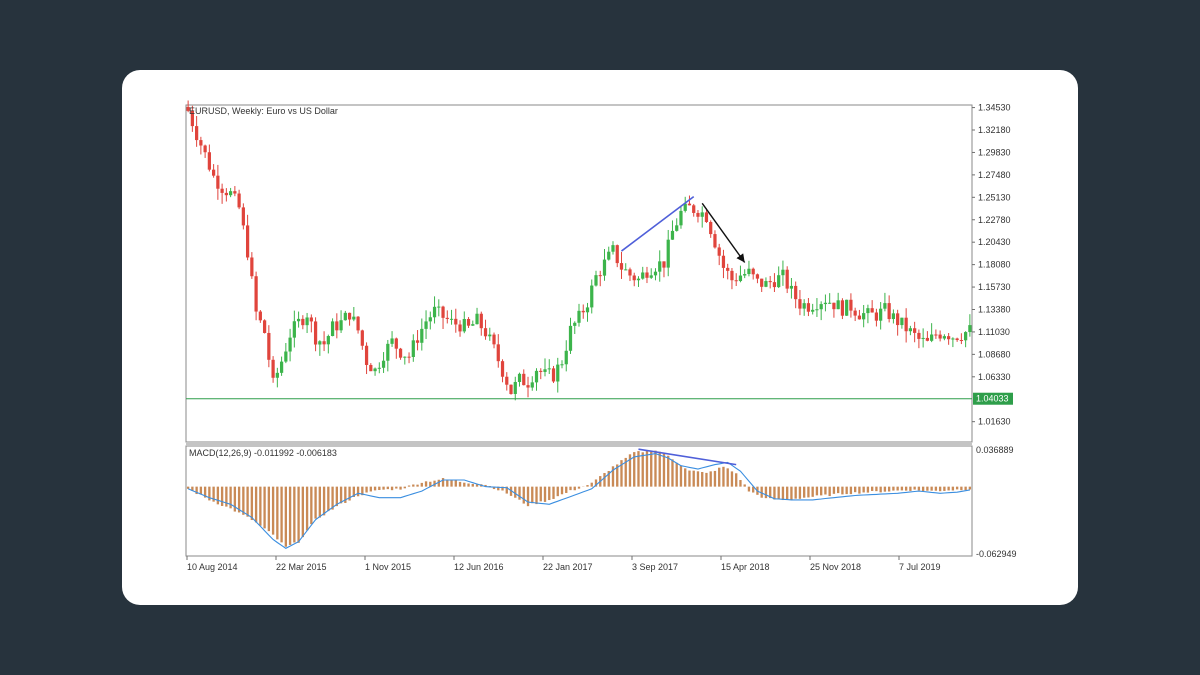 This screenshot has height=675, width=1200. I want to click on x-tick-label: 7 Jul 2019, so click(920, 567).